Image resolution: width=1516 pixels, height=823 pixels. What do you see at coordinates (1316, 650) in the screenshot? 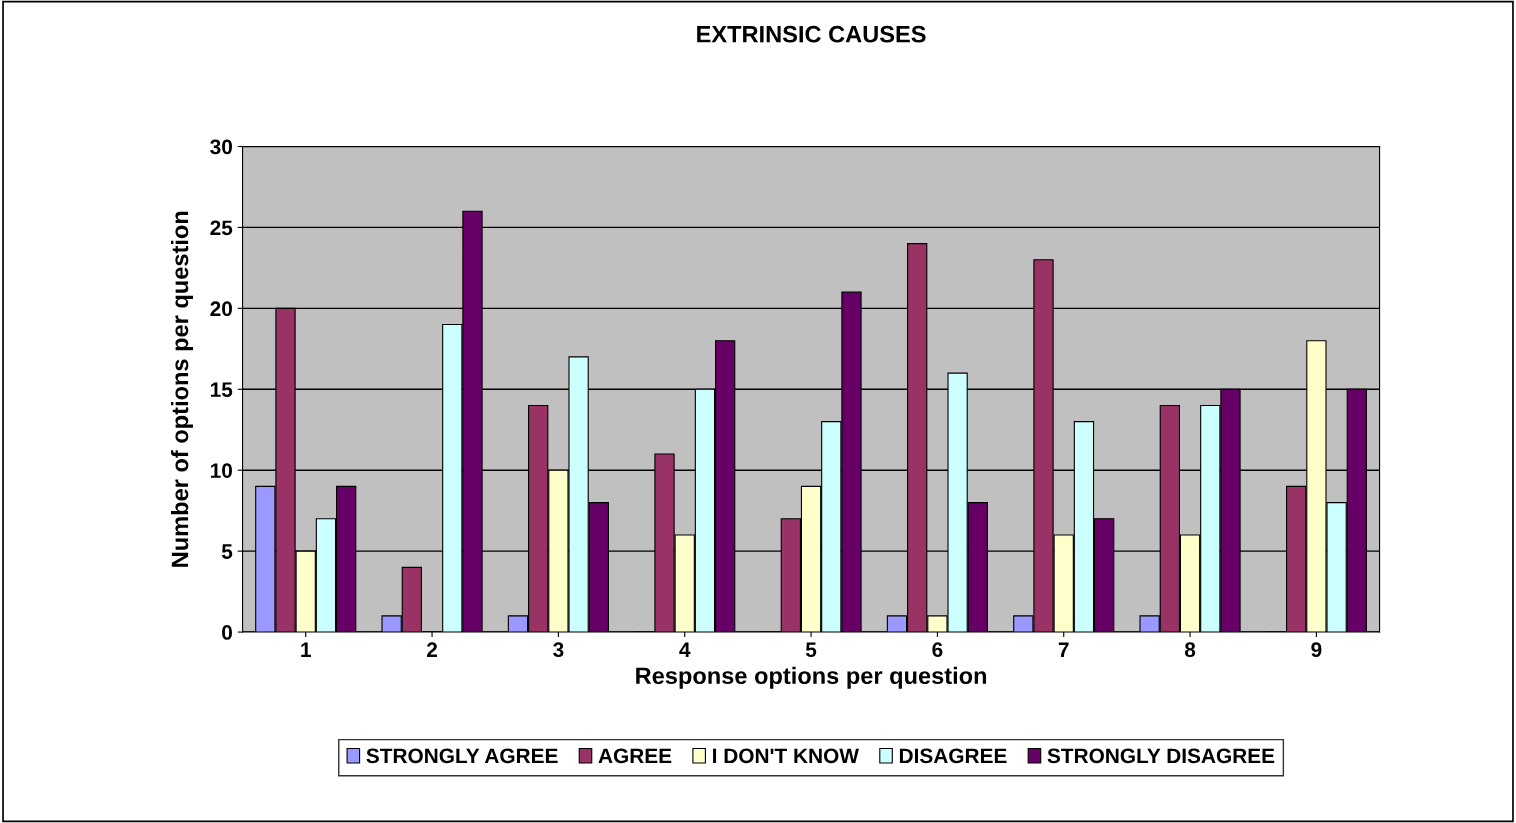
I see `x-tick-label: 9` at bounding box center [1316, 650].